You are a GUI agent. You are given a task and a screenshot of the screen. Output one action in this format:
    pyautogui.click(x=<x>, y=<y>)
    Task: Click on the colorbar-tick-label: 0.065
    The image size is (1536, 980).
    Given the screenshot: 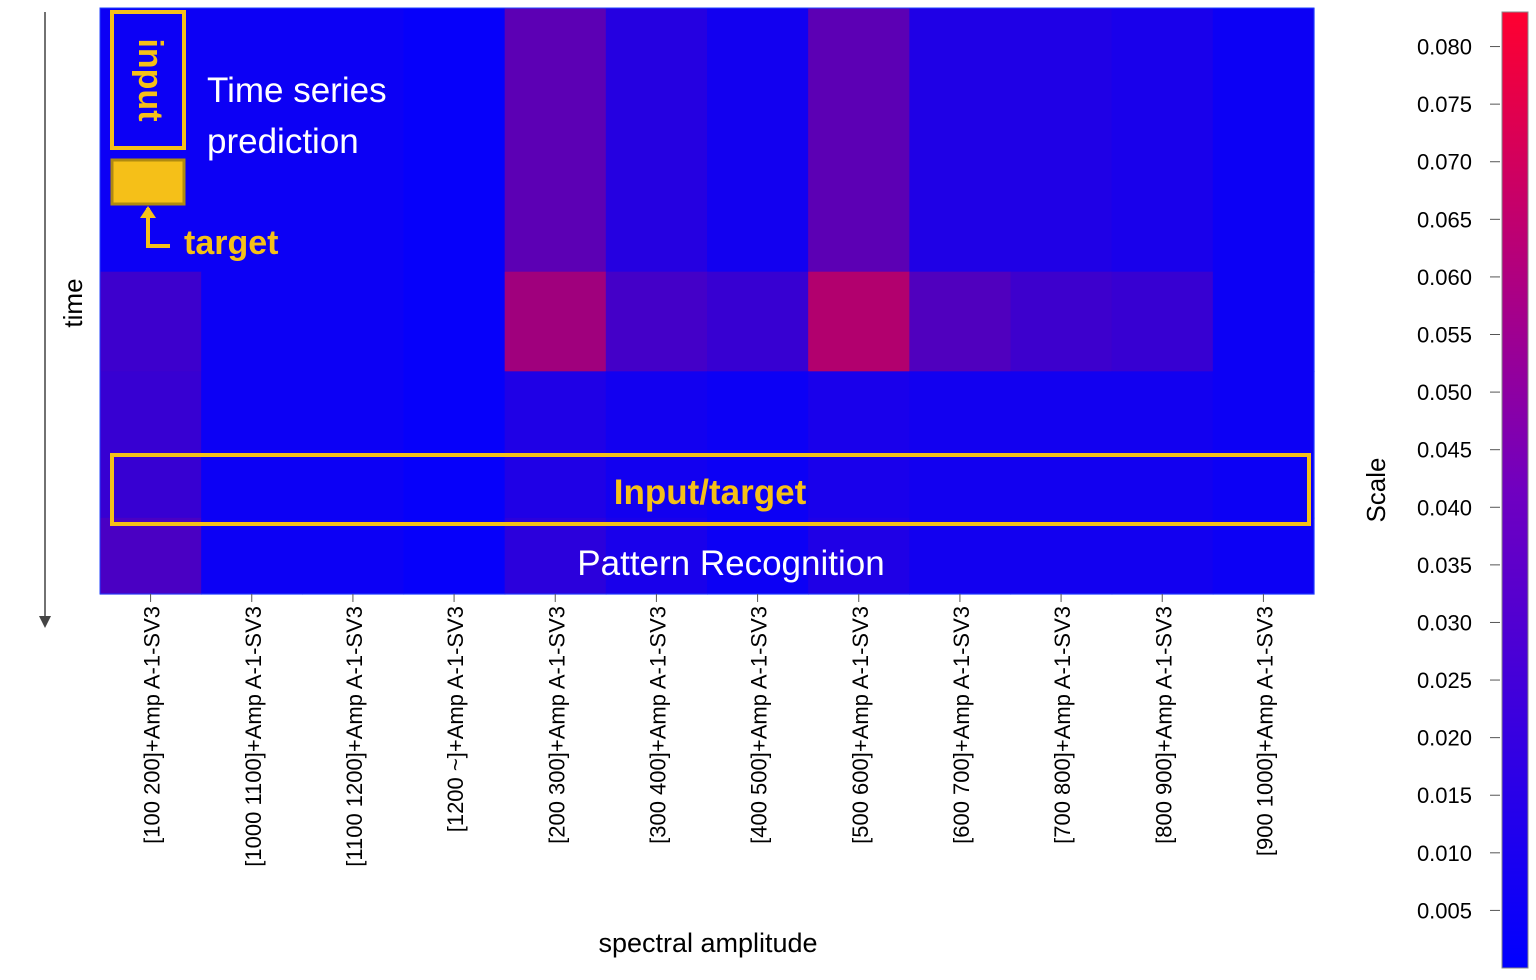 What is the action you would take?
    pyautogui.click(x=1444, y=219)
    